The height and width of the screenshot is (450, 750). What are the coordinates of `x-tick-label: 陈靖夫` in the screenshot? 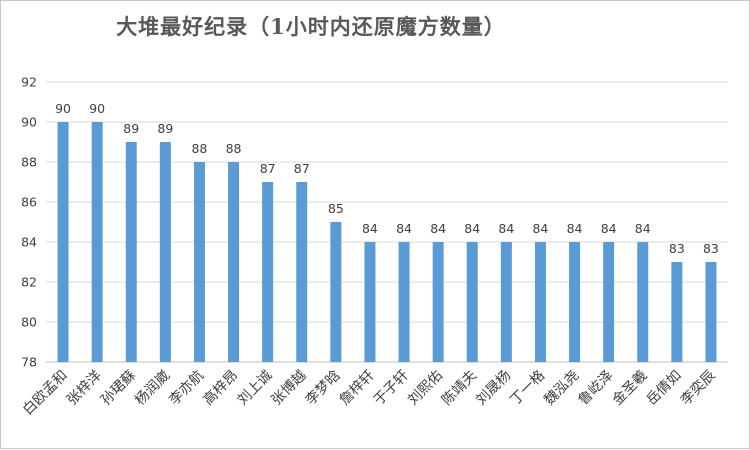 It's located at (459, 388).